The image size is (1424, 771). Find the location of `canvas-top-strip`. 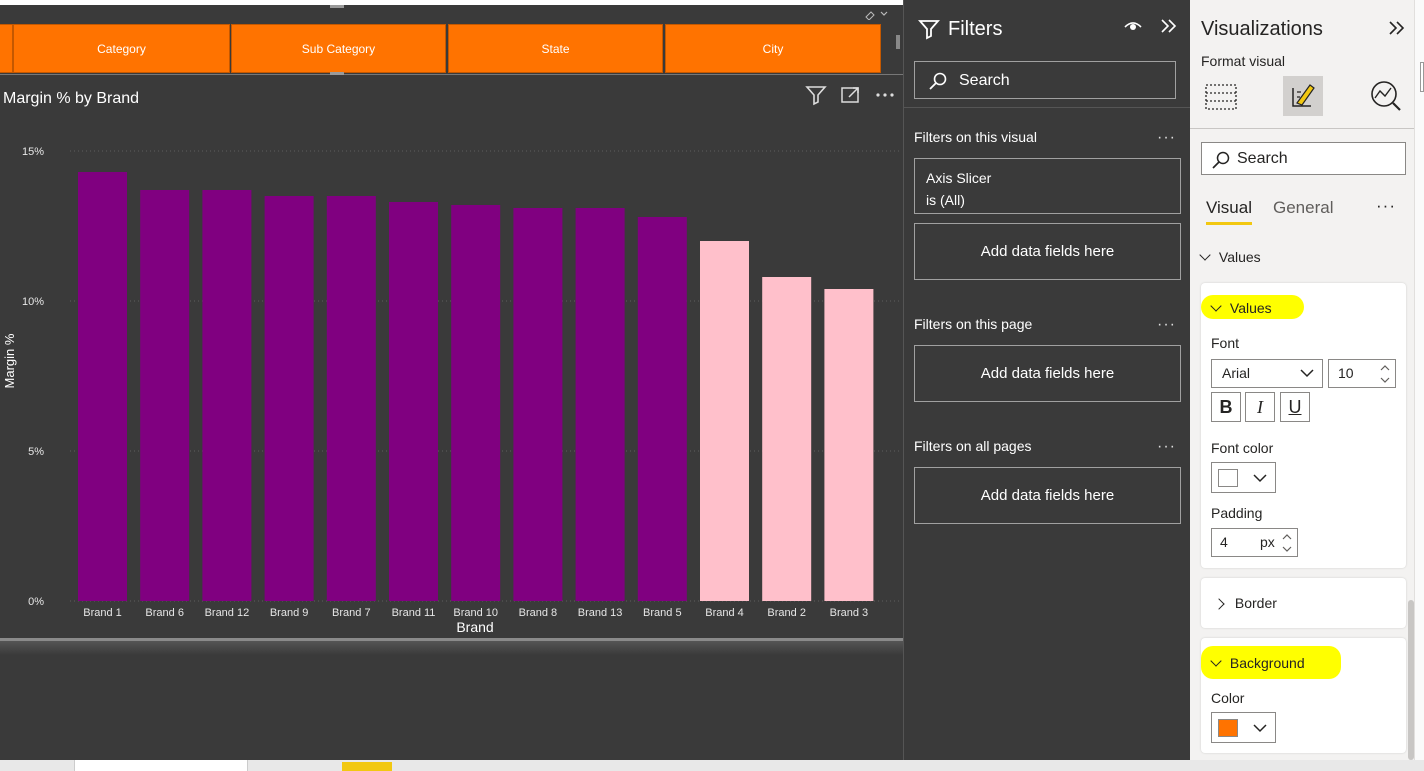

canvas-top-strip is located at coordinates (451, 2).